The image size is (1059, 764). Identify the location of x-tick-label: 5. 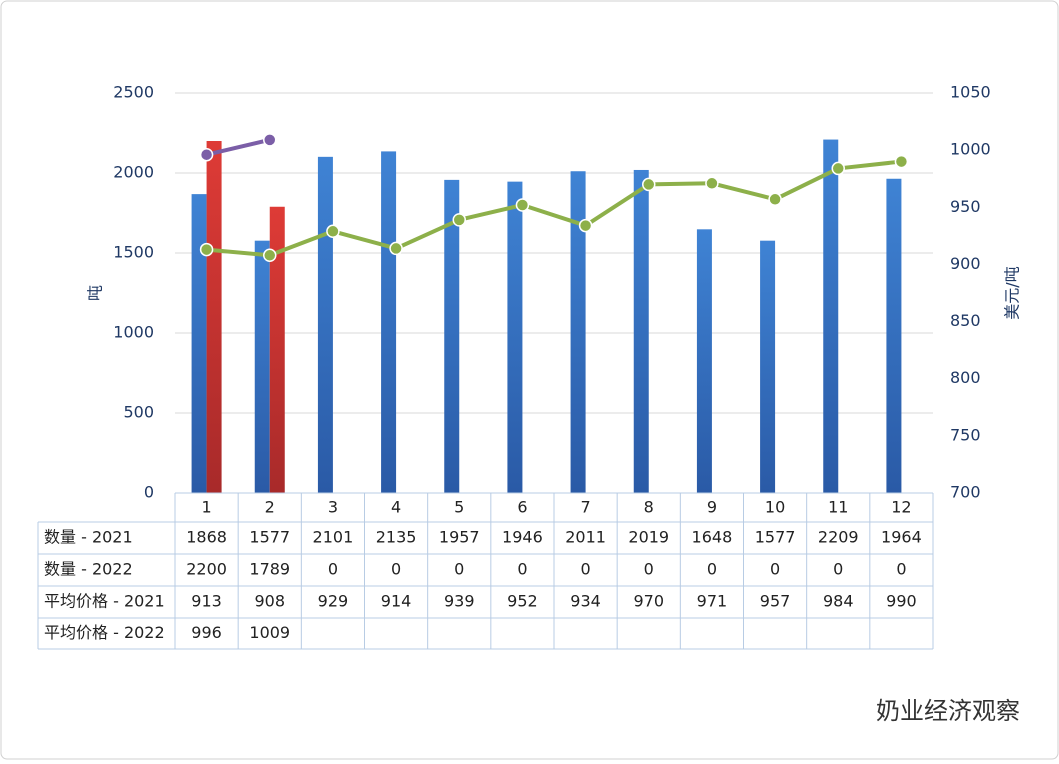
(459, 507).